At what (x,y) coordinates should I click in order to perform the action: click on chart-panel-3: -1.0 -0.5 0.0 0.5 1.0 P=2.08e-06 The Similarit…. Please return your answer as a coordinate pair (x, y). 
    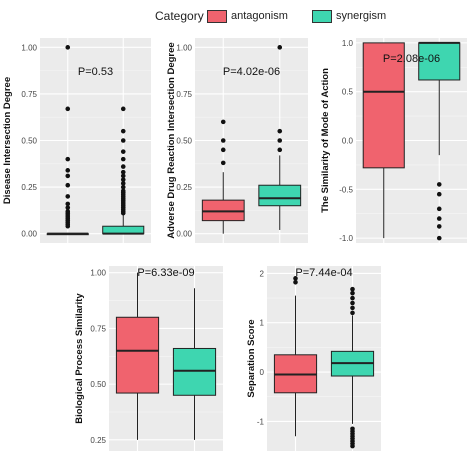
    Looking at the image, I should click on (393, 140).